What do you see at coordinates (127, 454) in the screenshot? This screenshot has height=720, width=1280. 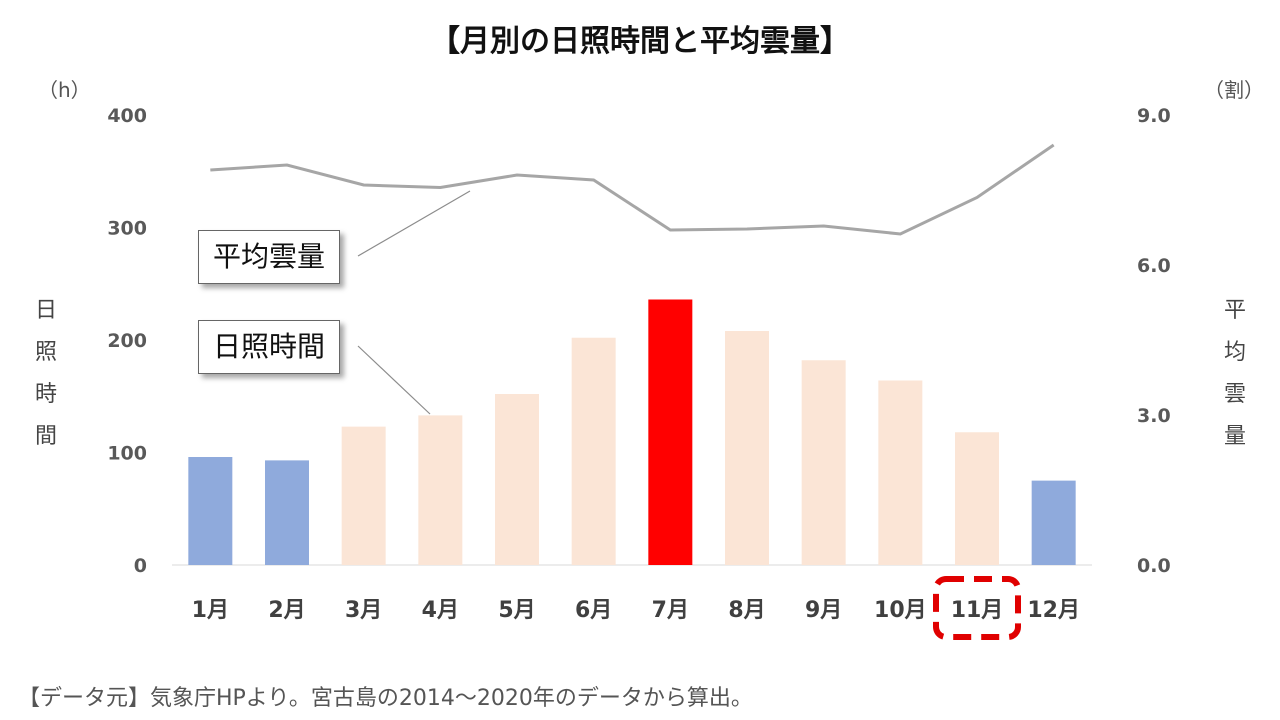 I see `left-tick-label: 100` at bounding box center [127, 454].